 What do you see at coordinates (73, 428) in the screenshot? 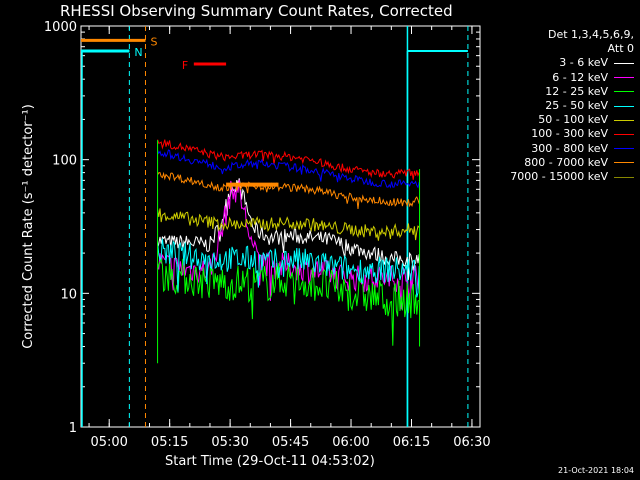
I see `y-tick-label: 1` at bounding box center [73, 428].